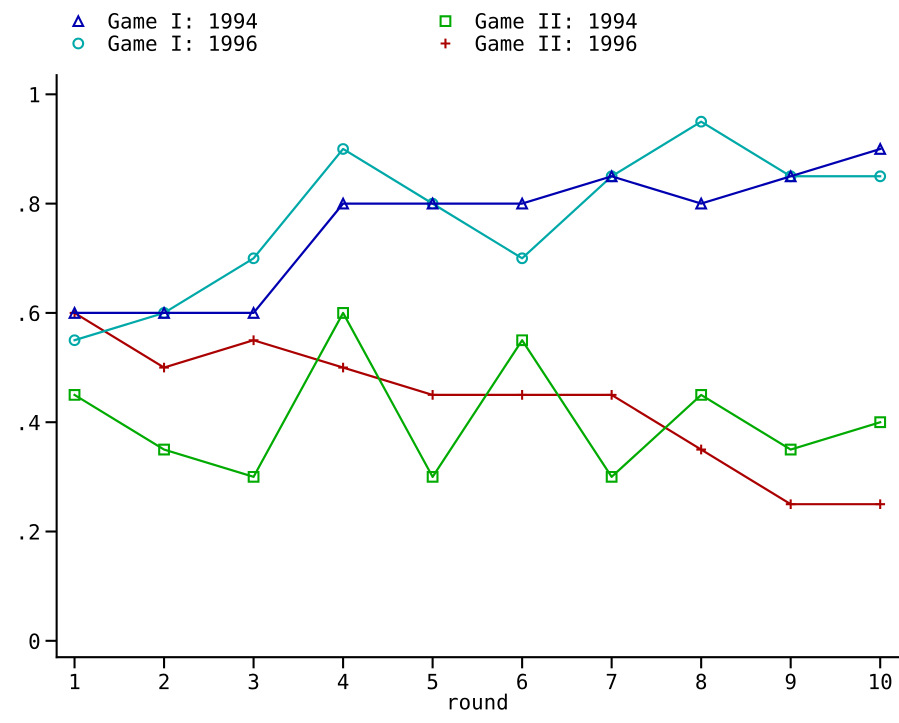 Image resolution: width=899 pixels, height=723 pixels. I want to click on legend-label: Game II: 1994, so click(556, 20).